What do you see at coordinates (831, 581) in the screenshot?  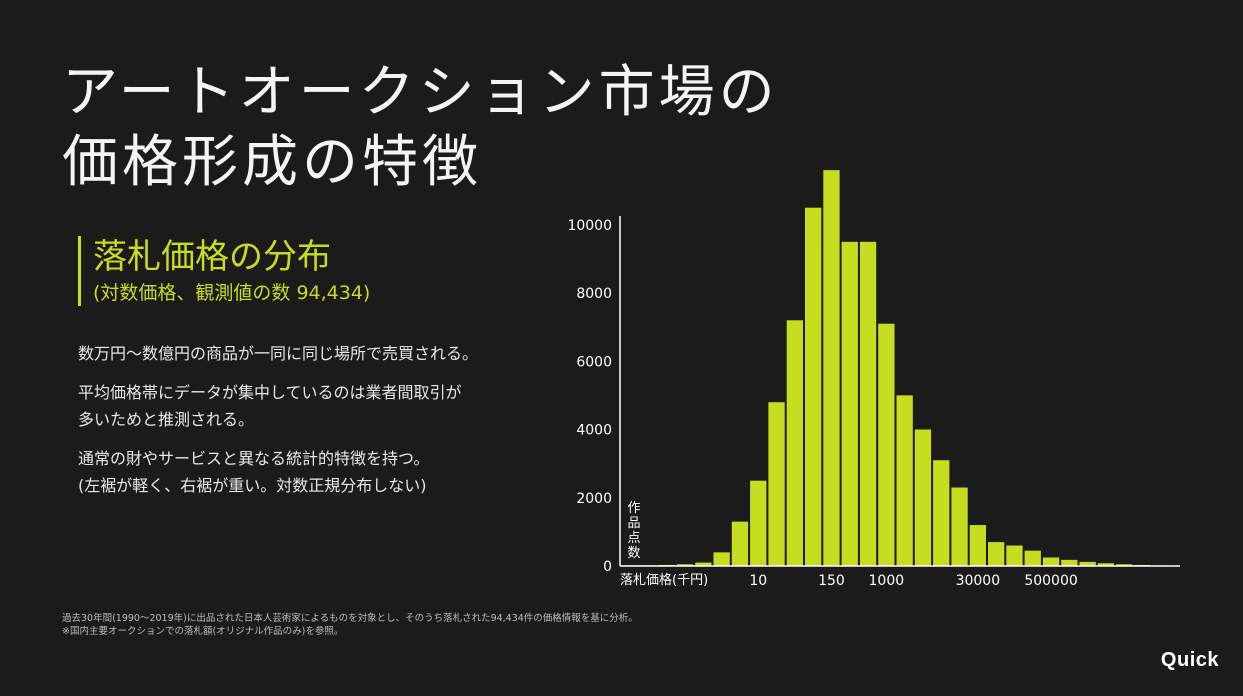 I see `x-tick-label: 150` at bounding box center [831, 581].